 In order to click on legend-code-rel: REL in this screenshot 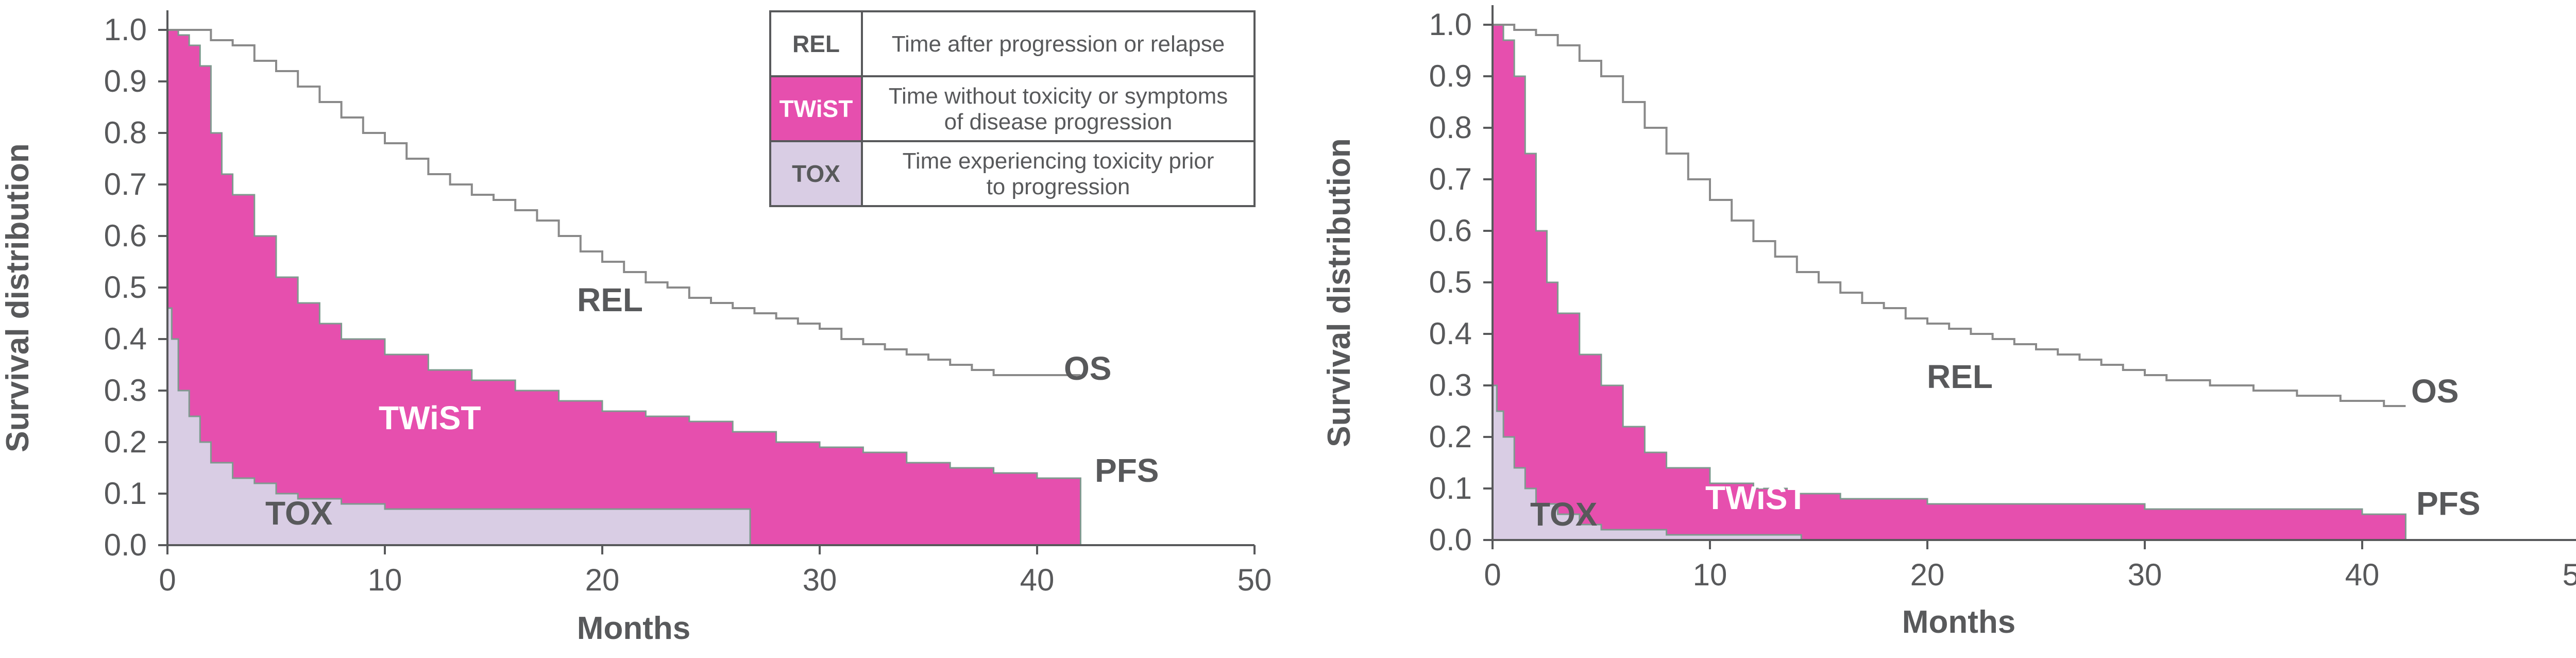, I will do `click(816, 43)`.